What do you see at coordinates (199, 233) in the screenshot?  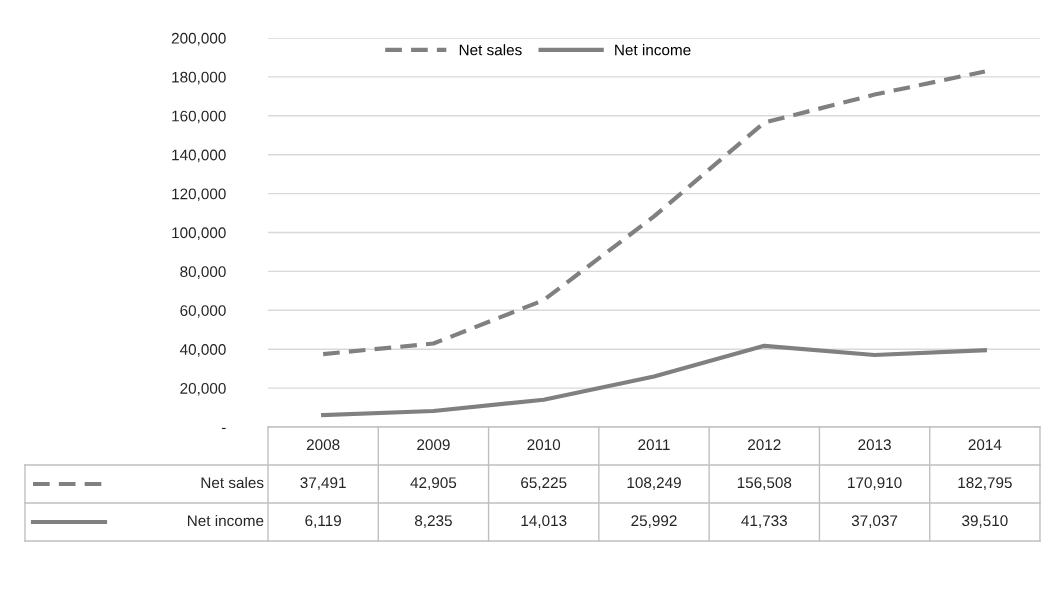 I see `y-tick-label: 100,000` at bounding box center [199, 233].